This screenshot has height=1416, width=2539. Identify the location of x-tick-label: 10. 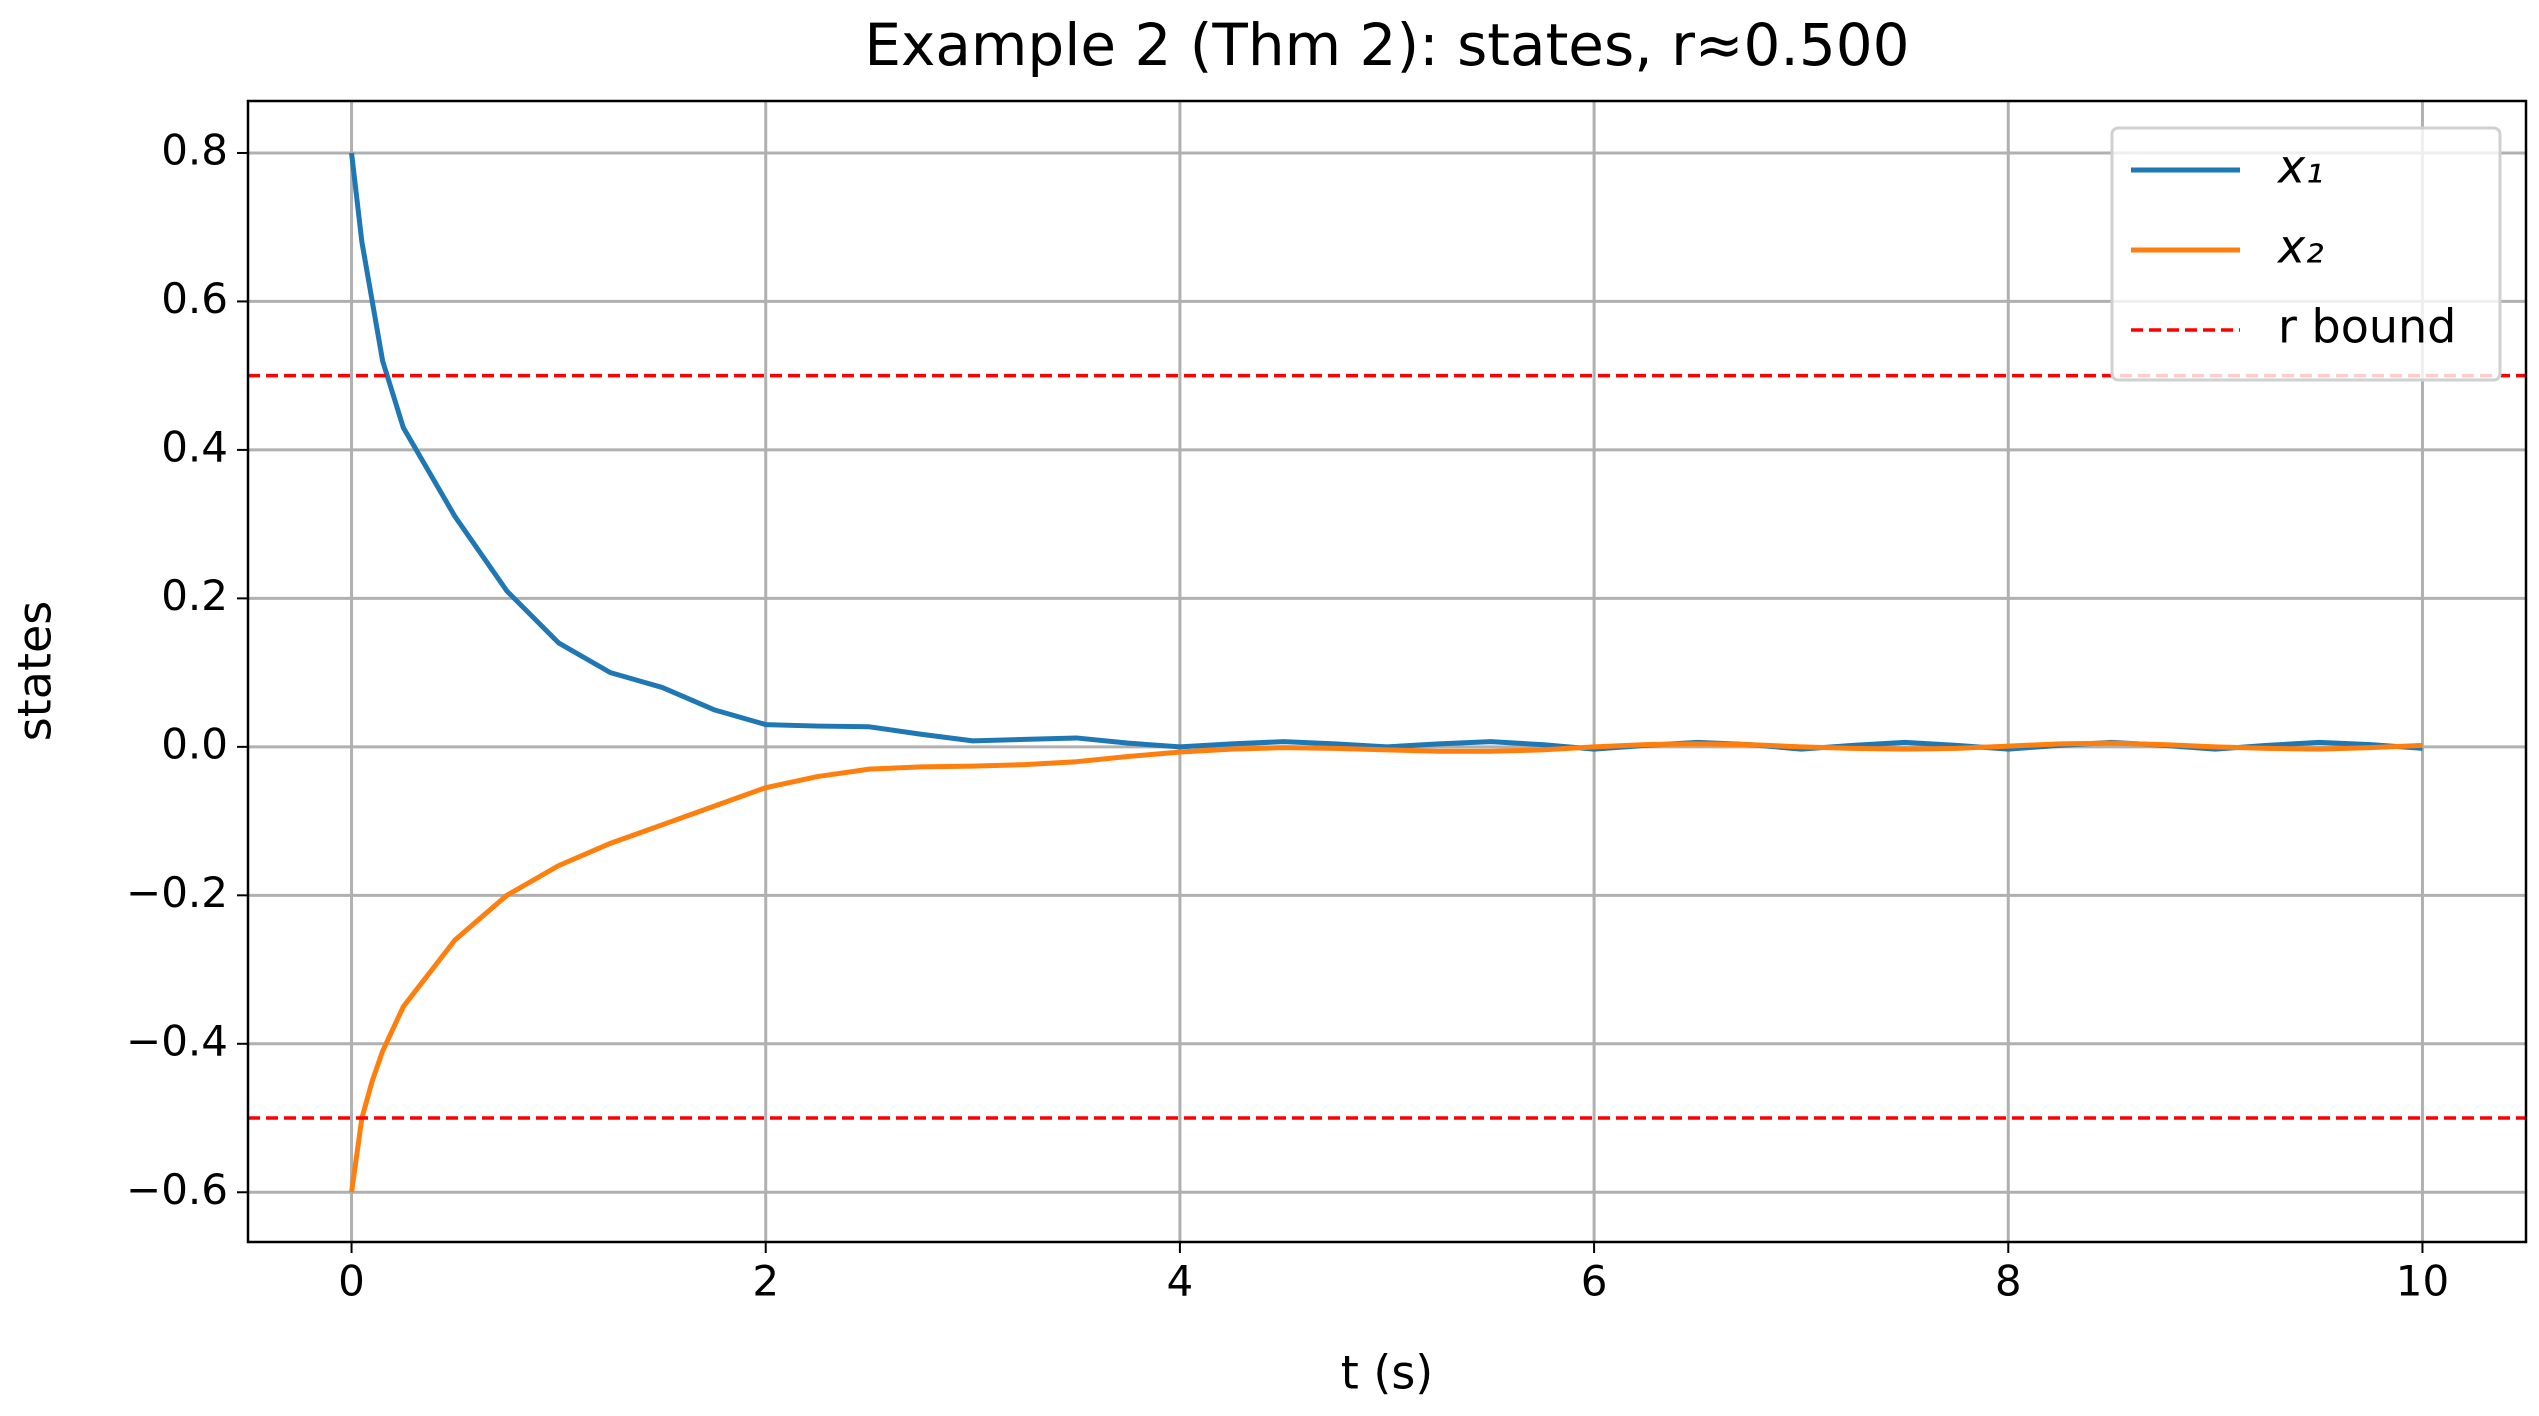
(2422, 1281).